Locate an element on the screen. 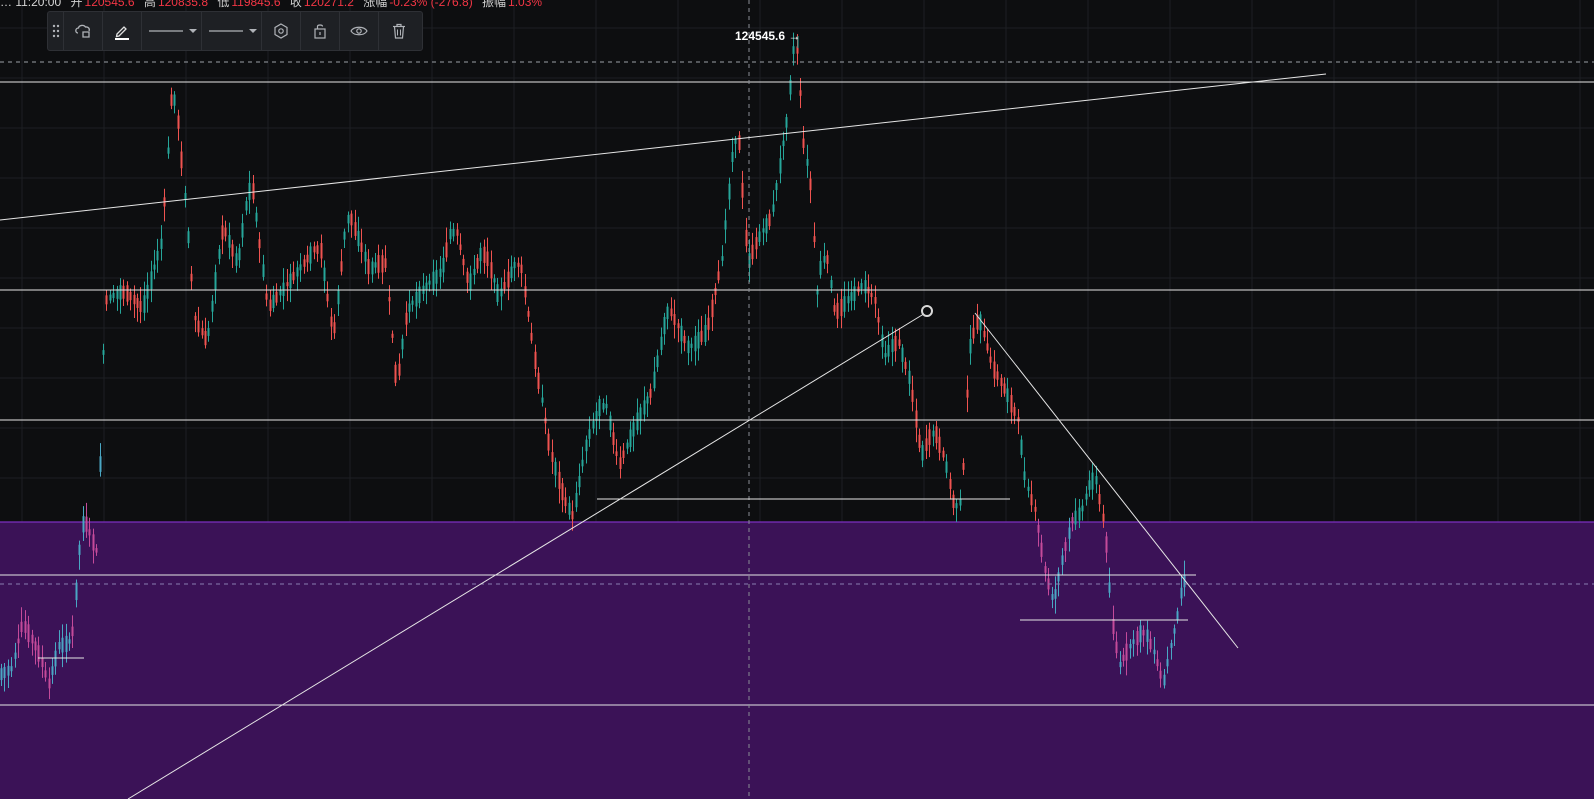  info-close-label: 收 is located at coordinates (295, 4).